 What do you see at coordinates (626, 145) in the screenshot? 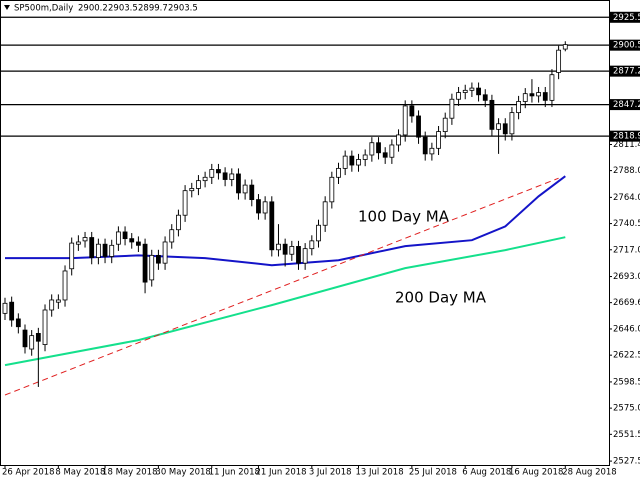
I see `y-tick-label: 2811.4` at bounding box center [626, 145].